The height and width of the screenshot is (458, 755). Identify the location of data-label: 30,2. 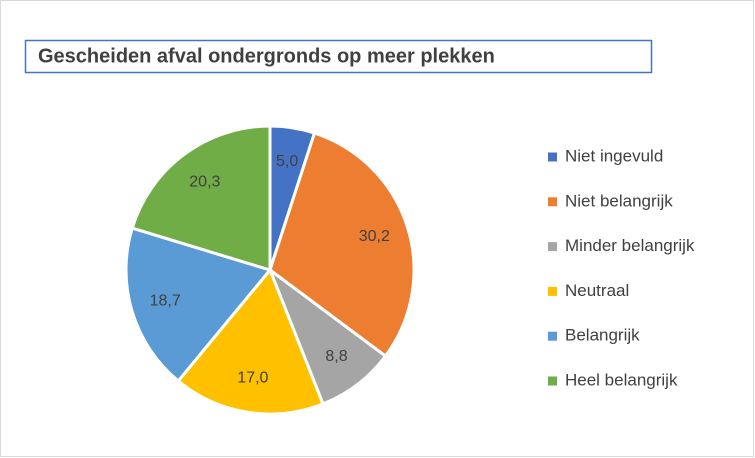
(374, 236).